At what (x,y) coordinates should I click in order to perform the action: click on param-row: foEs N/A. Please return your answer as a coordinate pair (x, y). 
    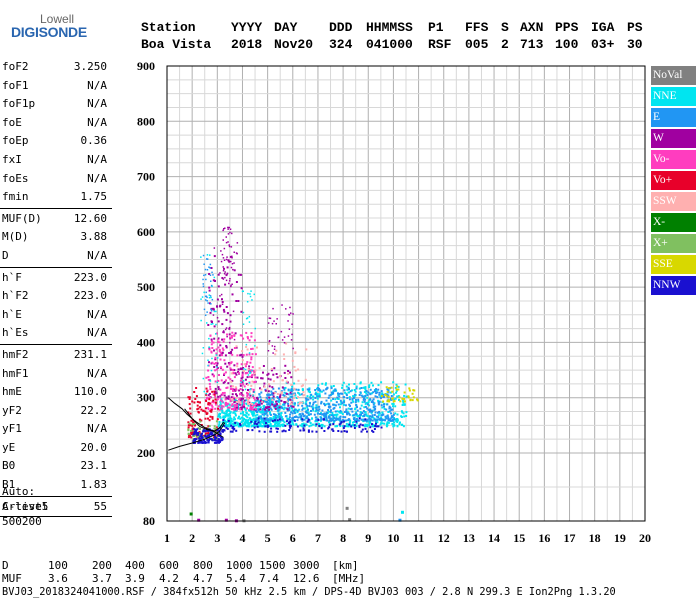
    Looking at the image, I should click on (56, 179).